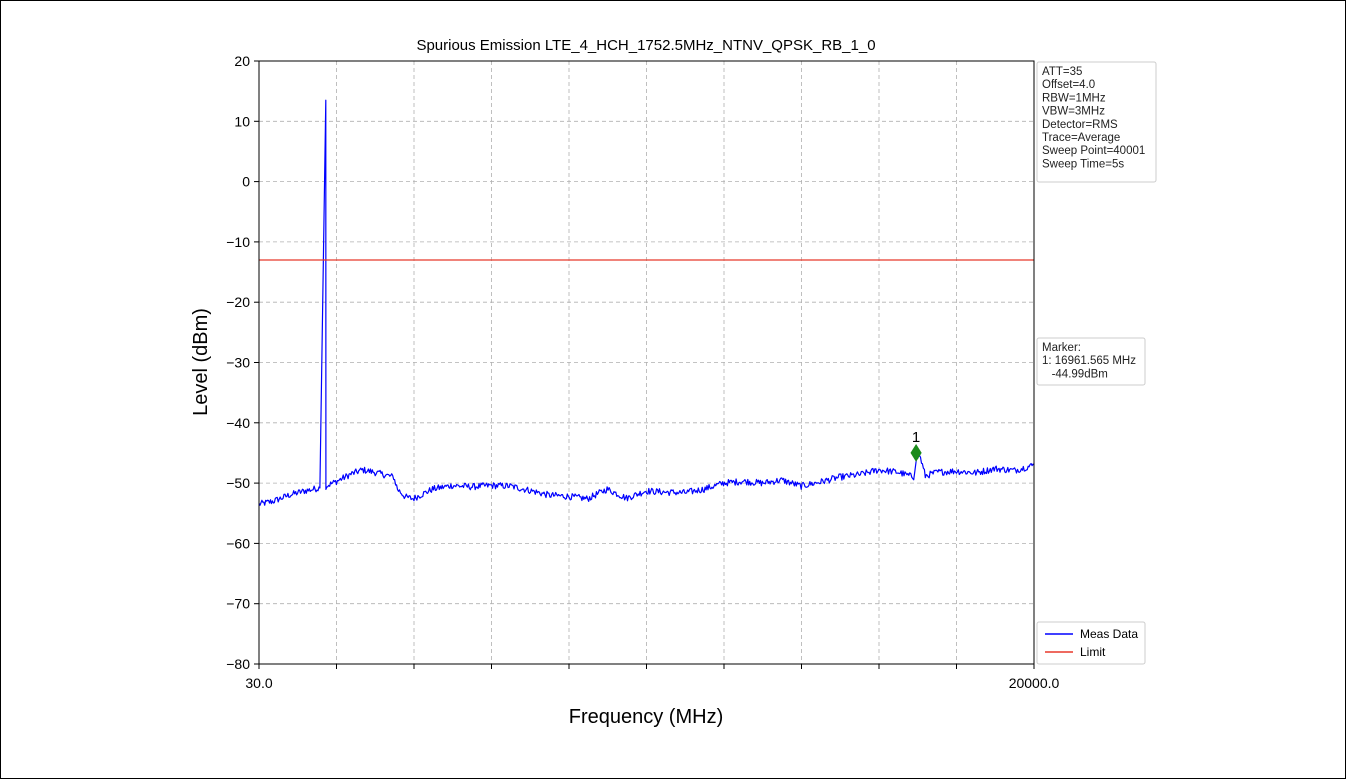 The image size is (1346, 779). I want to click on y-tick-label: −30, so click(238, 363).